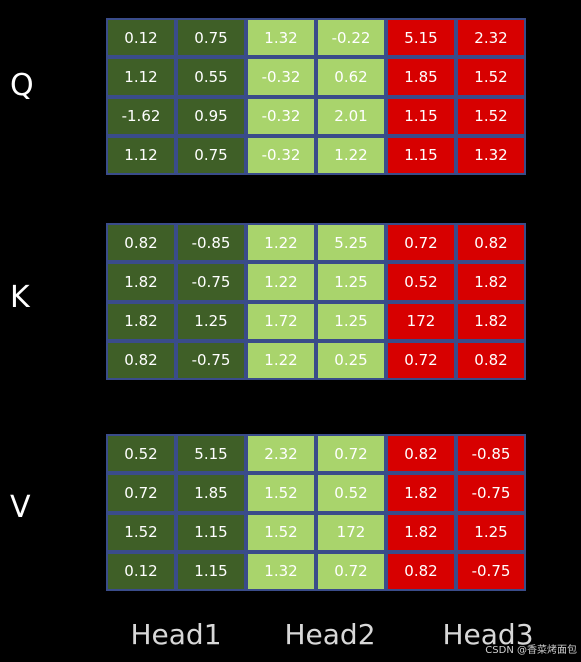  I want to click on matrix-cell: 0.55, so click(211, 77).